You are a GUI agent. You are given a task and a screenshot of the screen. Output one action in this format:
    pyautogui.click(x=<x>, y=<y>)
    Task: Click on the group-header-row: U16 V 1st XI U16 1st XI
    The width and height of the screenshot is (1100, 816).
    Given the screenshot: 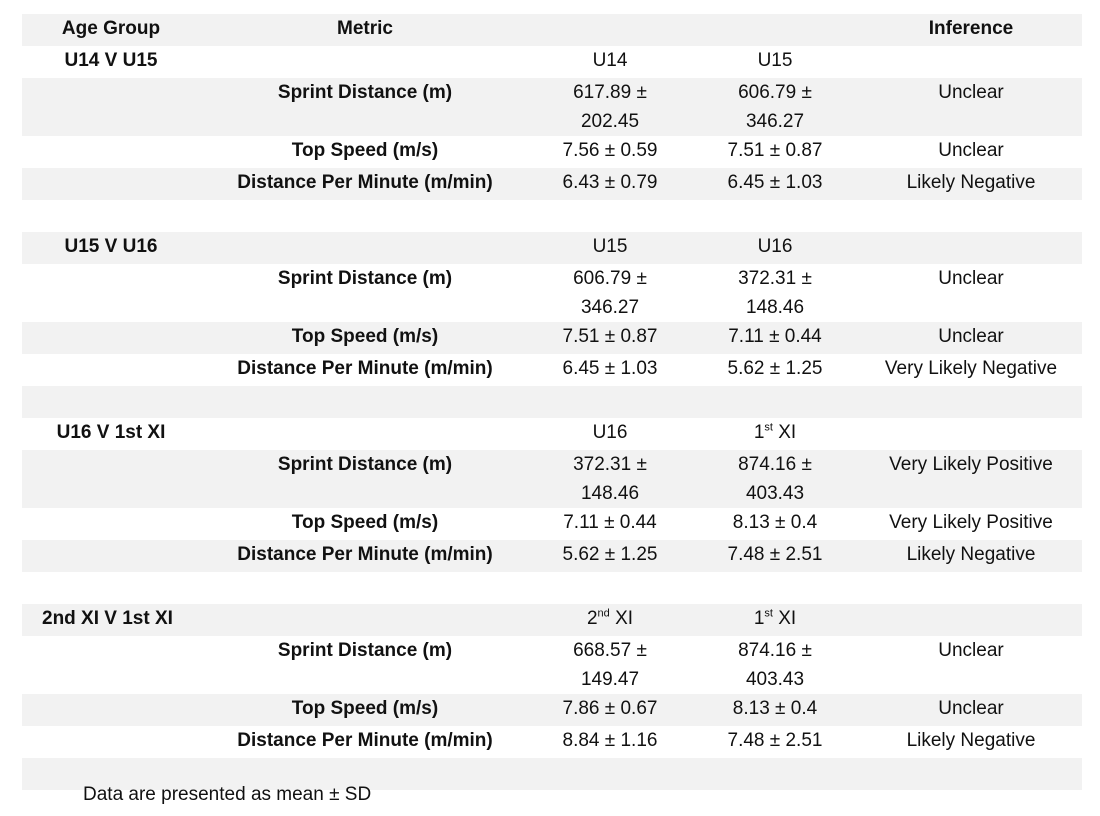 What is the action you would take?
    pyautogui.click(x=552, y=434)
    